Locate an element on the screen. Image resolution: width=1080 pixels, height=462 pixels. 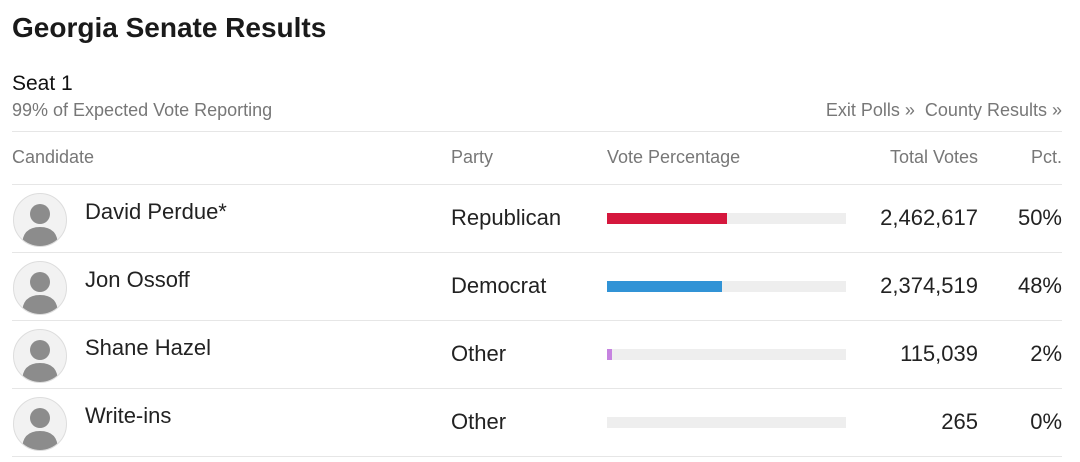
column-header: Party is located at coordinates (472, 157).